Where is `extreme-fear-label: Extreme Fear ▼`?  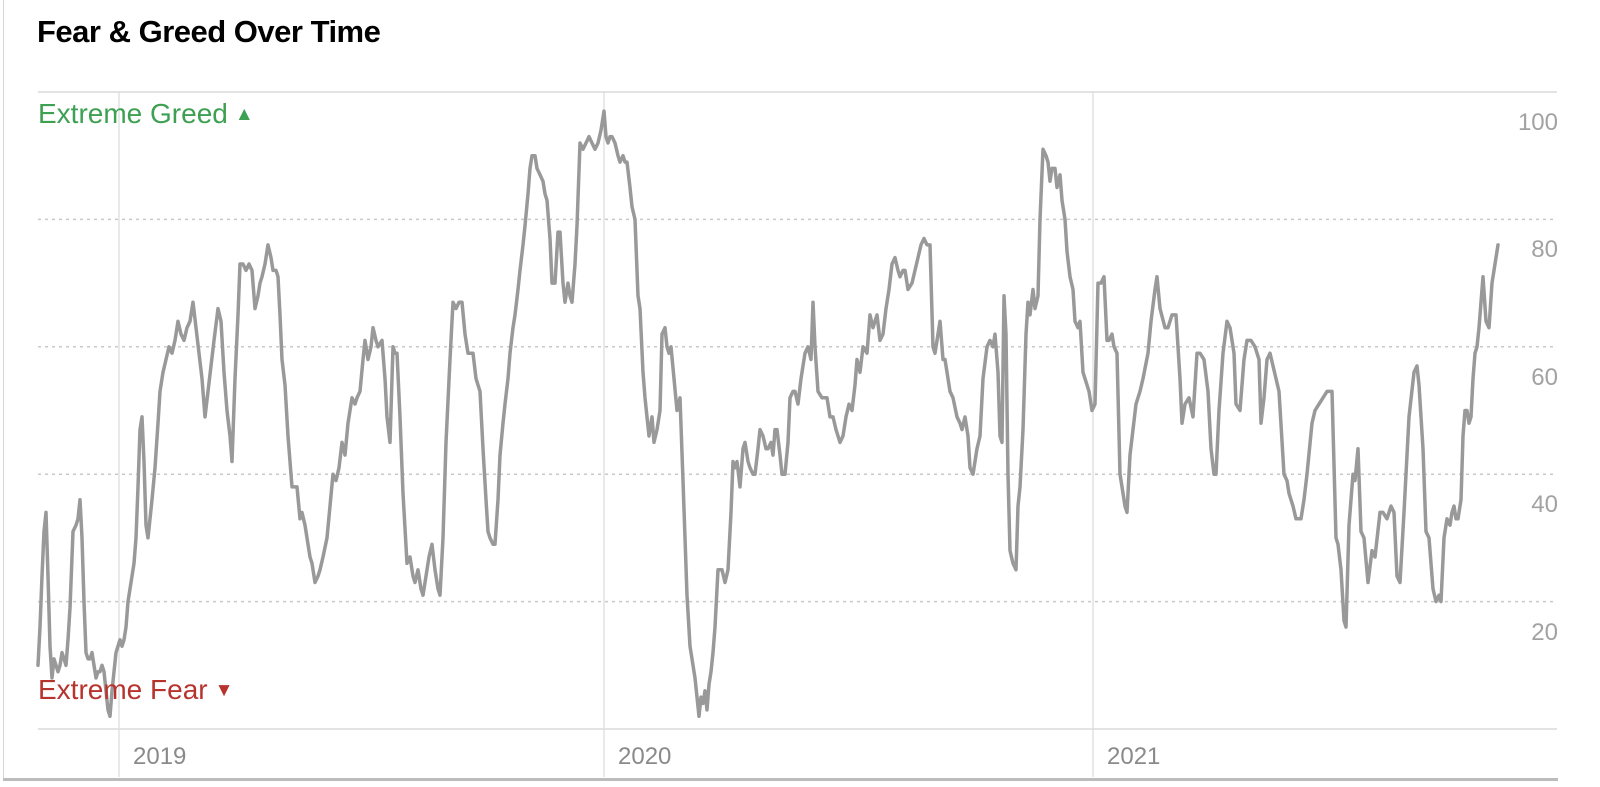 extreme-fear-label: Extreme Fear ▼ is located at coordinates (135, 690).